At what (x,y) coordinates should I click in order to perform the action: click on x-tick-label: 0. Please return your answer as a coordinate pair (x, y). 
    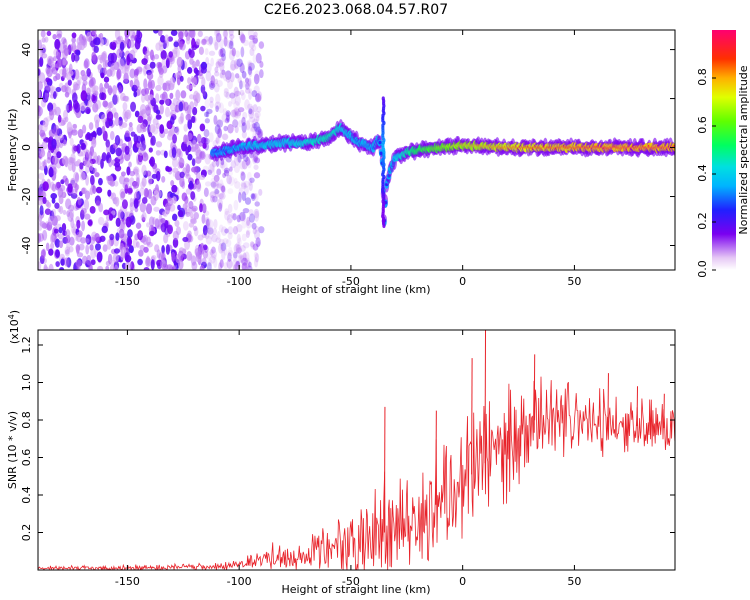
    Looking at the image, I should click on (462, 581).